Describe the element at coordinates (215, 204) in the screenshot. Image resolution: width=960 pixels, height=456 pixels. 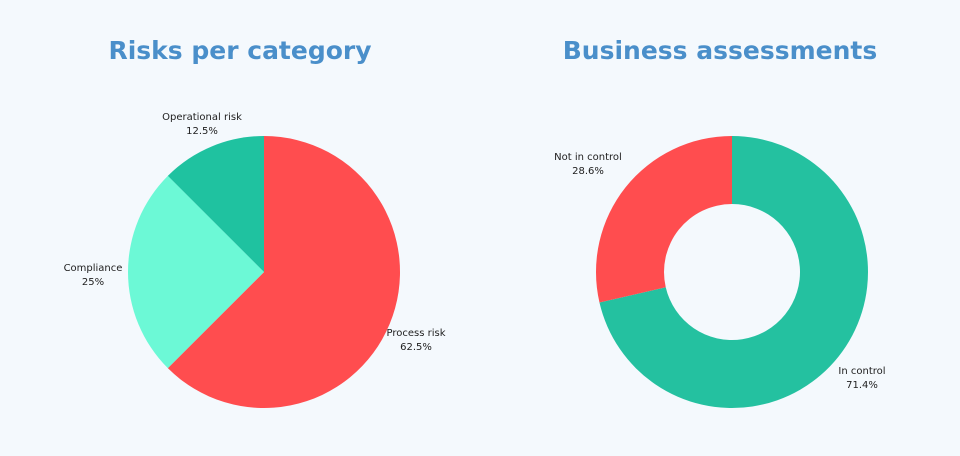
I see `slice-operational-risk` at that location.